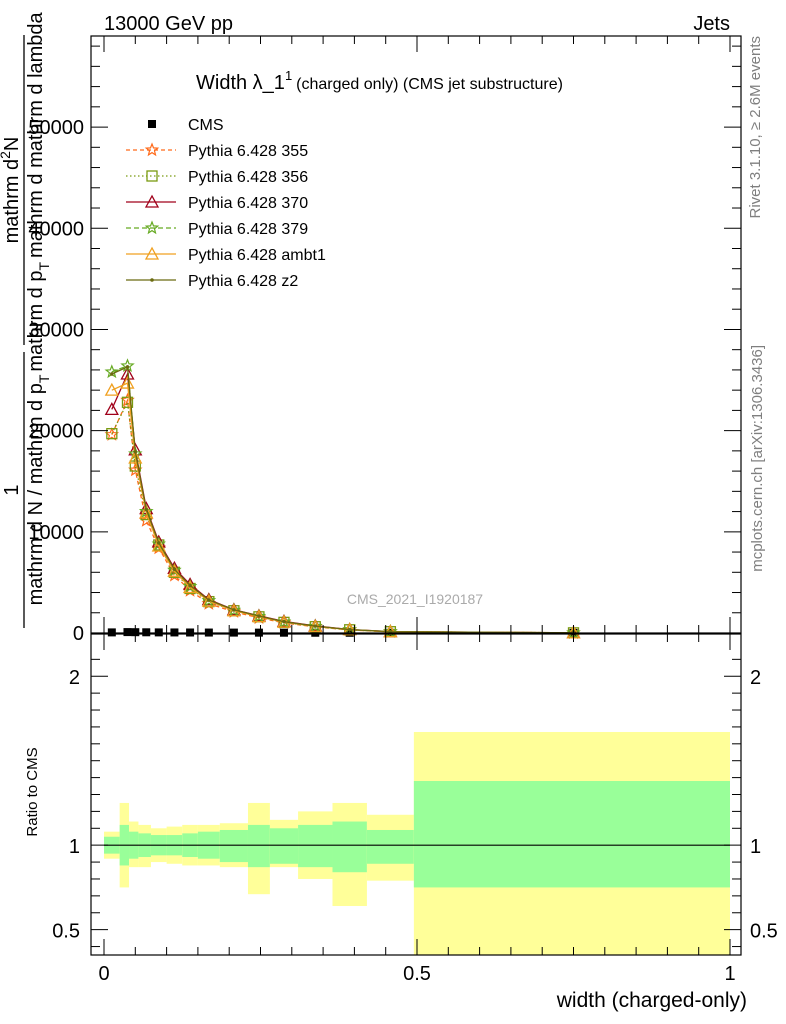 This screenshot has width=786, height=1024. Describe the element at coordinates (248, 177) in the screenshot. I see `legend-label: Pythia 6.428 356` at that location.